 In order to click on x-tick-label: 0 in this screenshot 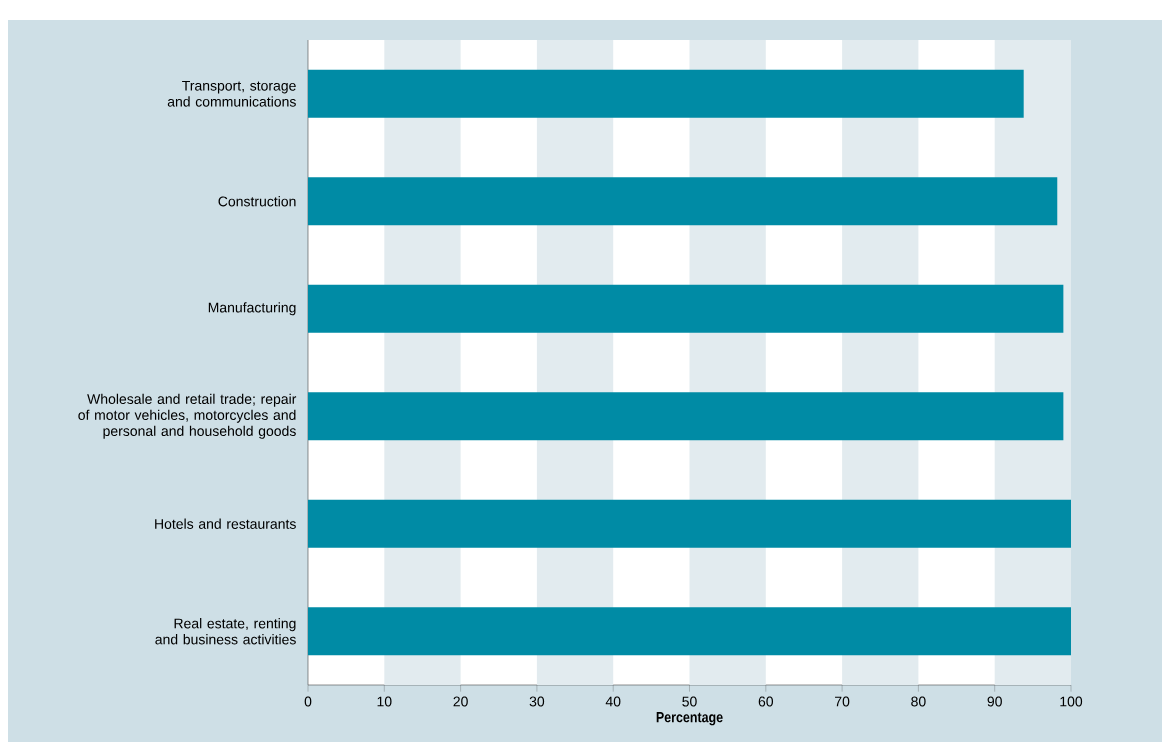, I will do `click(308, 701)`.